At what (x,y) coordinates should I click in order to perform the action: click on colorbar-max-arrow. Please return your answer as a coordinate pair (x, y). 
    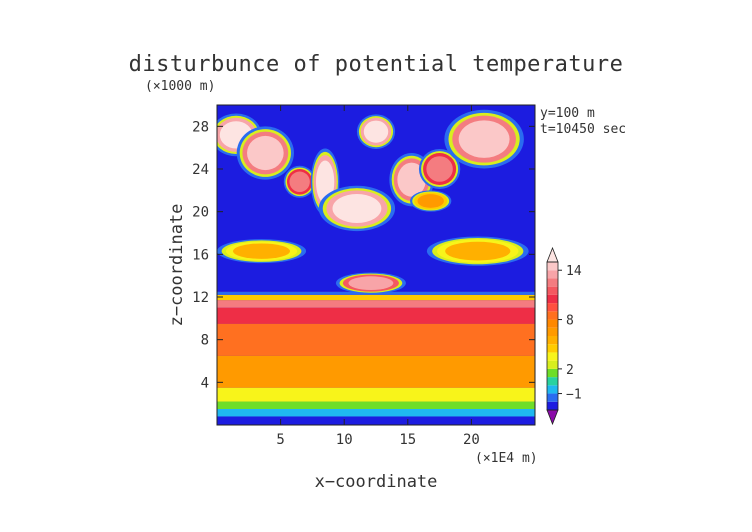
    Looking at the image, I should click on (552, 254).